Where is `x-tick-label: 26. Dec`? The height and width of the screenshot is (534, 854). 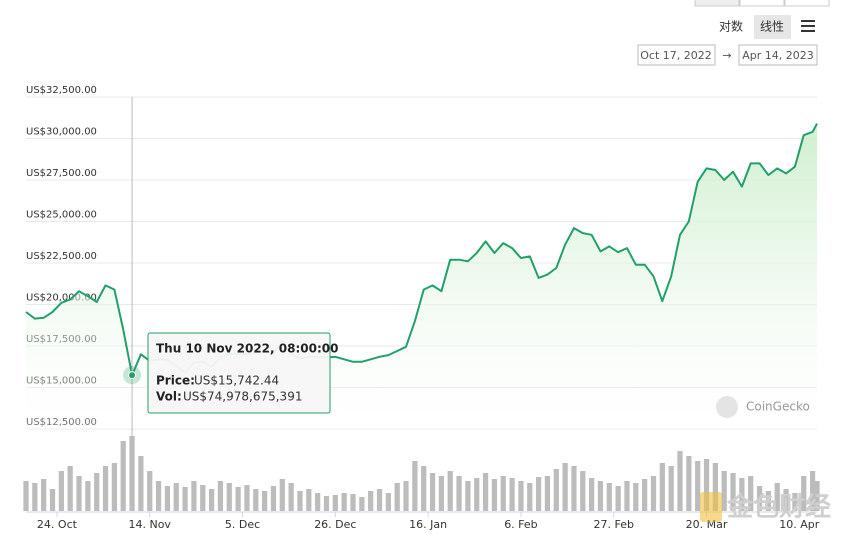 x-tick-label: 26. Dec is located at coordinates (335, 524).